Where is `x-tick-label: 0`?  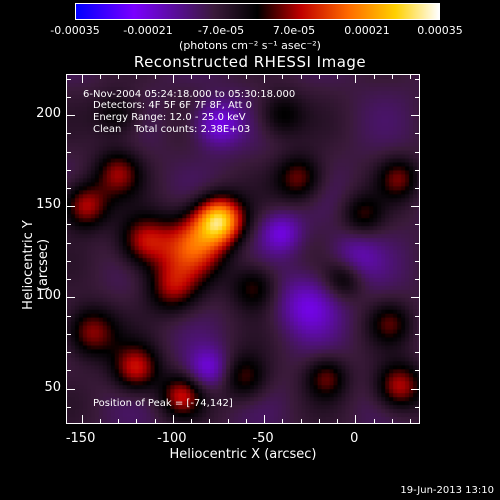 x-tick-label: 0 is located at coordinates (354, 438).